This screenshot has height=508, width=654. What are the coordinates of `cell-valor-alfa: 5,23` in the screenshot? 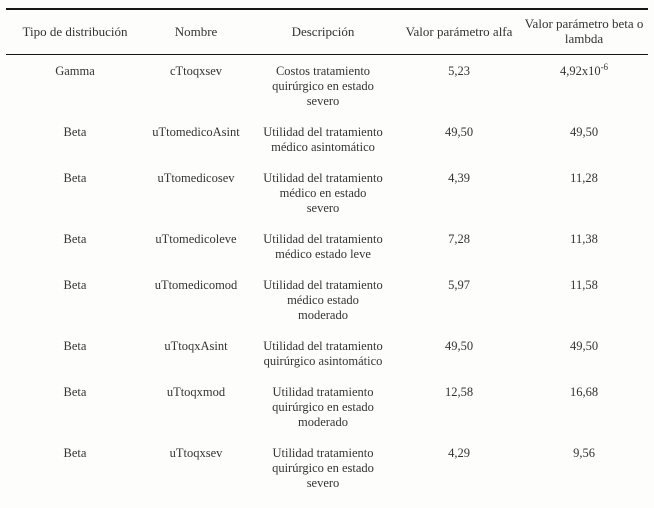 It's located at (459, 70).